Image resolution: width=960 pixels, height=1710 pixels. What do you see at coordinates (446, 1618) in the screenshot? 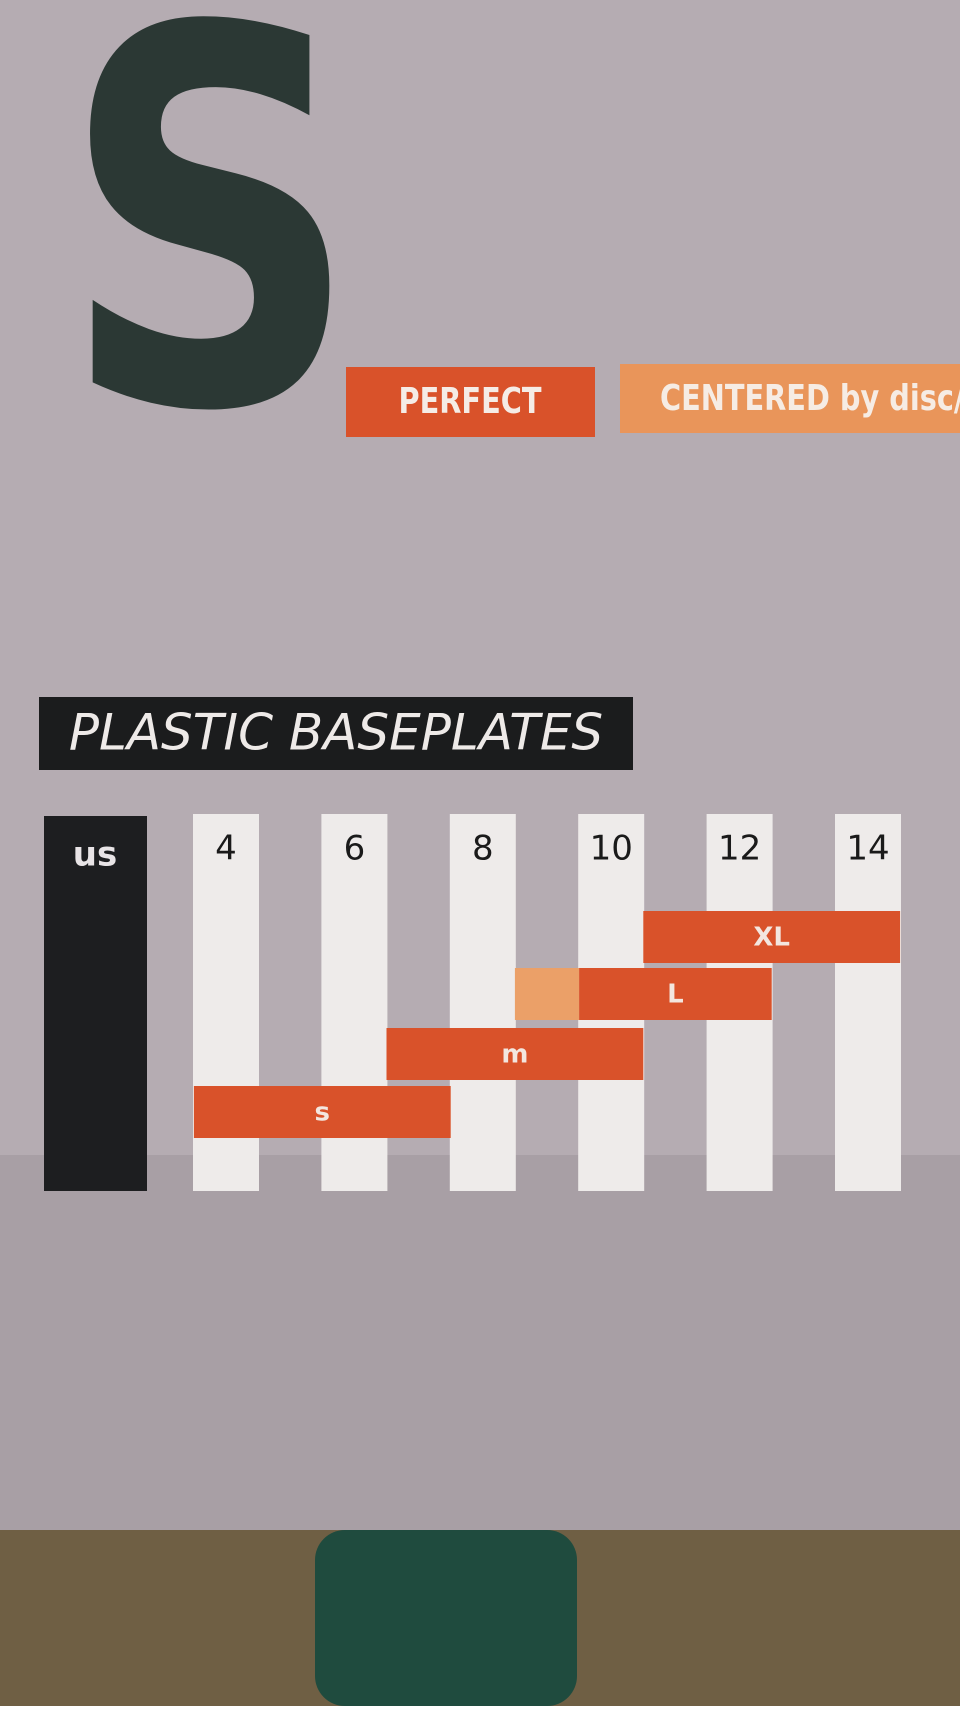
I see `floor-object` at bounding box center [446, 1618].